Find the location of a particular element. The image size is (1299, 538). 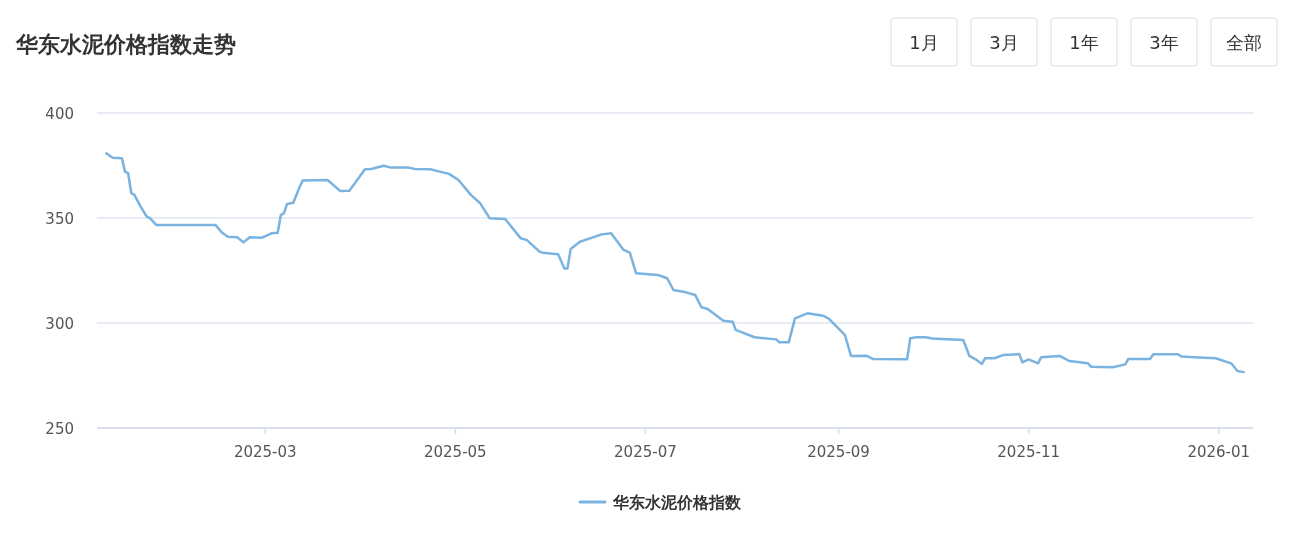

x-tick-label: 2025-09 is located at coordinates (838, 452).